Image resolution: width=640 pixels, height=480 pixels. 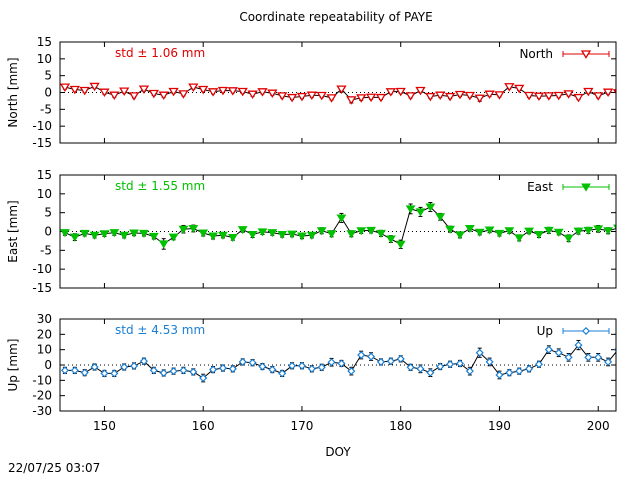 What do you see at coordinates (46, 109) in the screenshot?
I see `north-ytick-label: -5` at bounding box center [46, 109].